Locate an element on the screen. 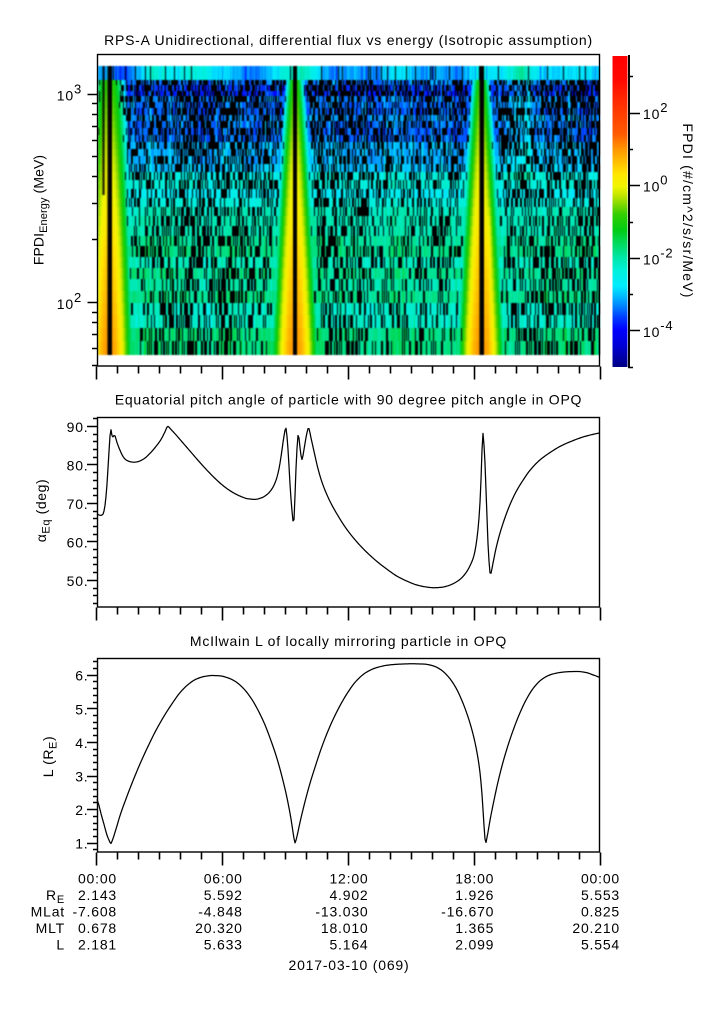  svg-text: 2017-03-10 (069) is located at coordinates (349, 965).